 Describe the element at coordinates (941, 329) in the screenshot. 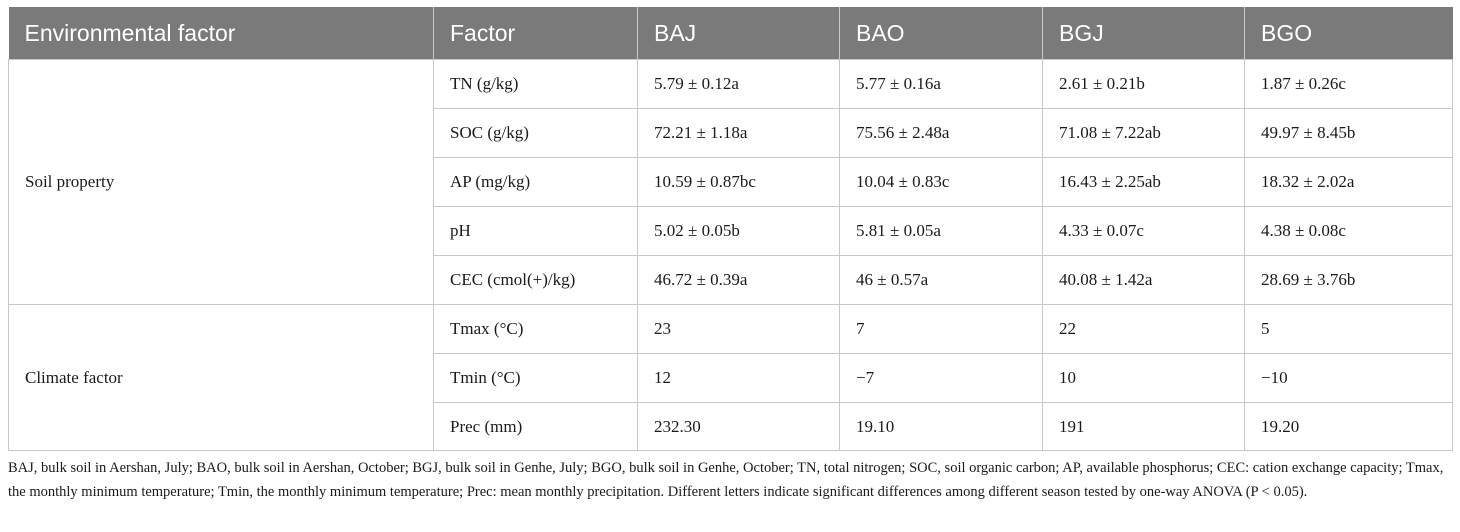

I see `value-cell: 7` at that location.